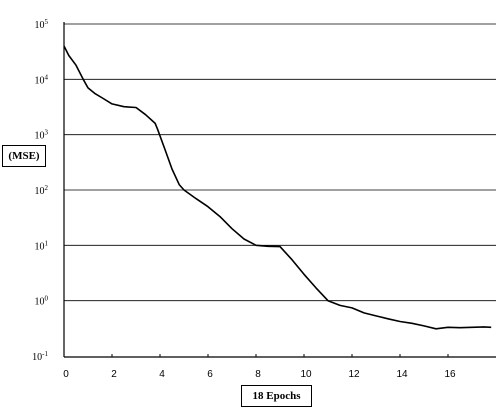 This screenshot has height=412, width=500. I want to click on y-tick-label: 10², so click(42, 190).